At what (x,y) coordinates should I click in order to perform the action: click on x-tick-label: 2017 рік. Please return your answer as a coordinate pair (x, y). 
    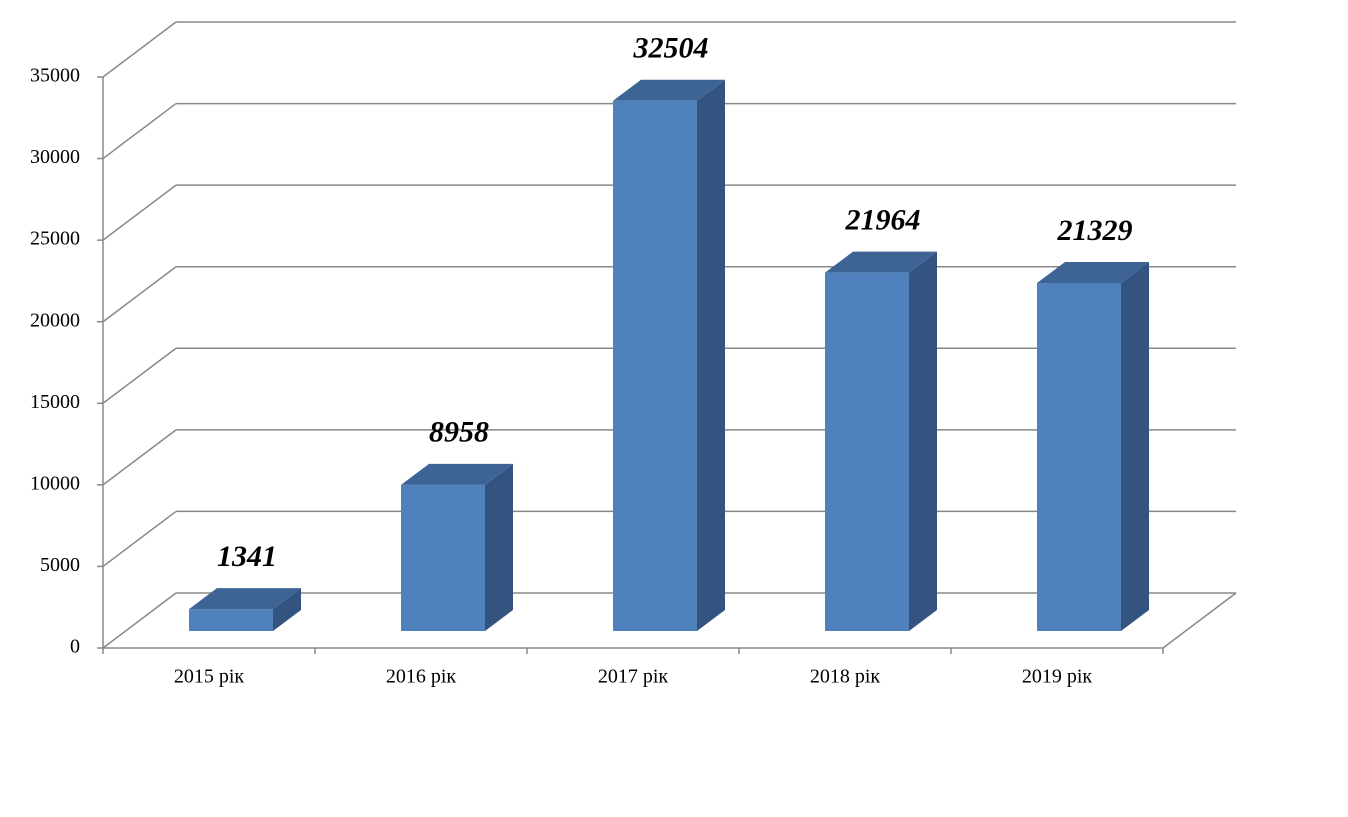
    Looking at the image, I should click on (633, 677).